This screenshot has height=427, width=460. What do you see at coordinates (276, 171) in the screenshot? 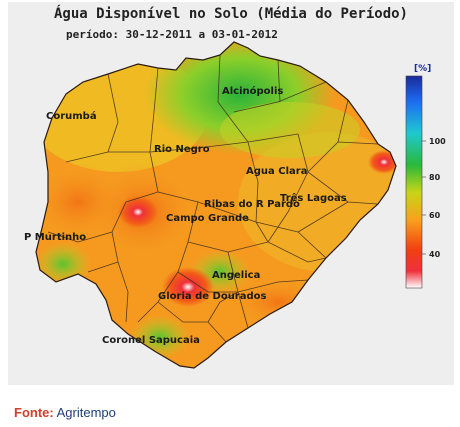
I see `city-label-agua-clara: Agua Clara` at bounding box center [276, 171].